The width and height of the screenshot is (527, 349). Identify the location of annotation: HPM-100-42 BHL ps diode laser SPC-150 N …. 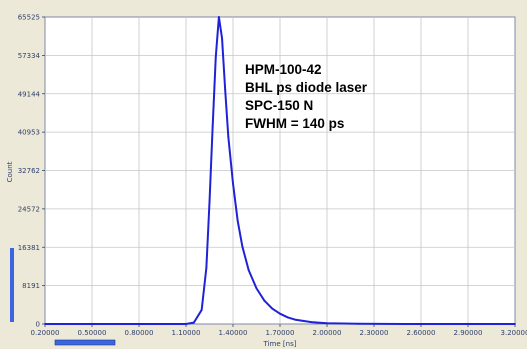
(306, 96).